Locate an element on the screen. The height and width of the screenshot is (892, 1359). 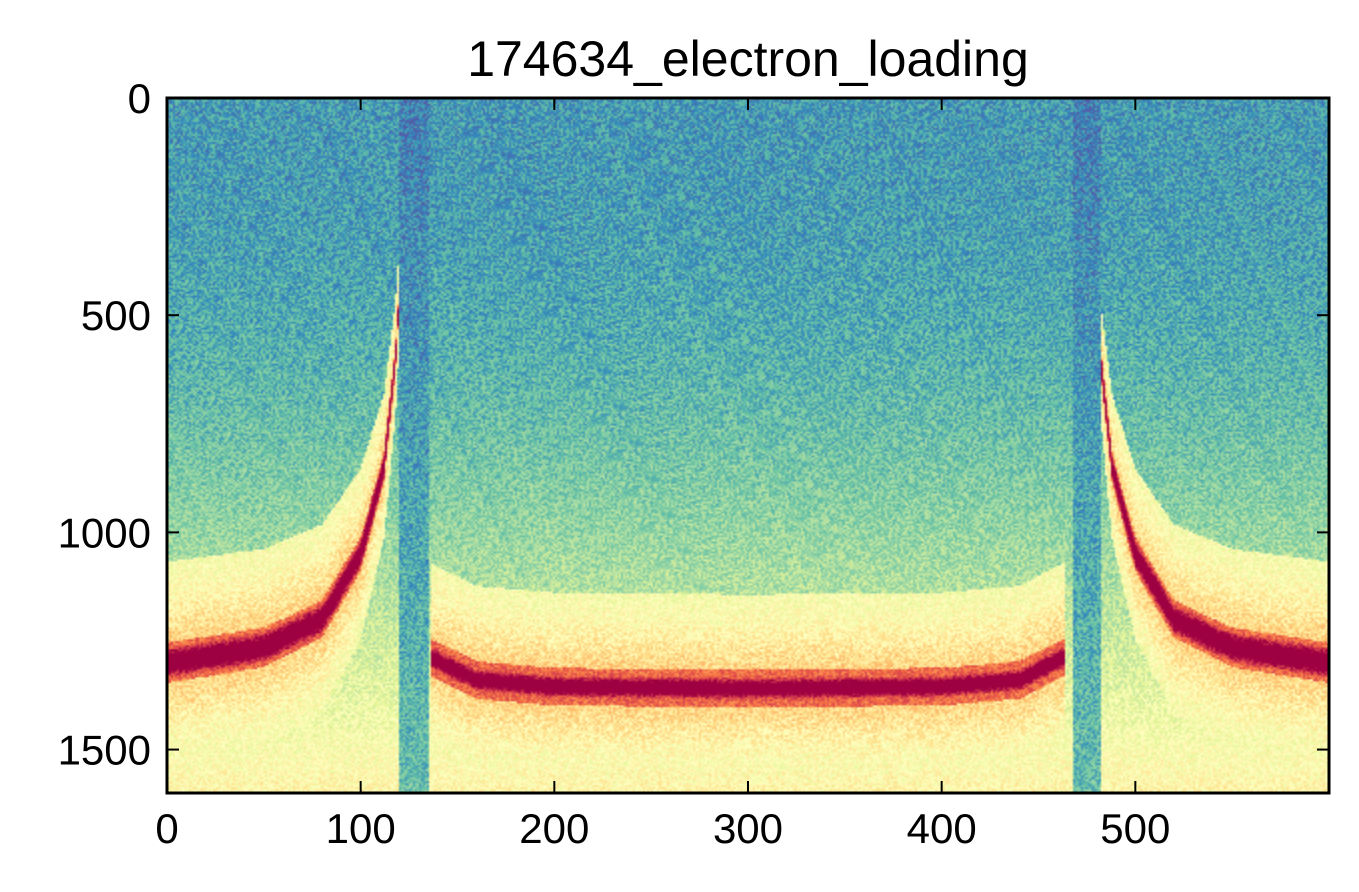
x-tick-label: 300 is located at coordinates (748, 828).